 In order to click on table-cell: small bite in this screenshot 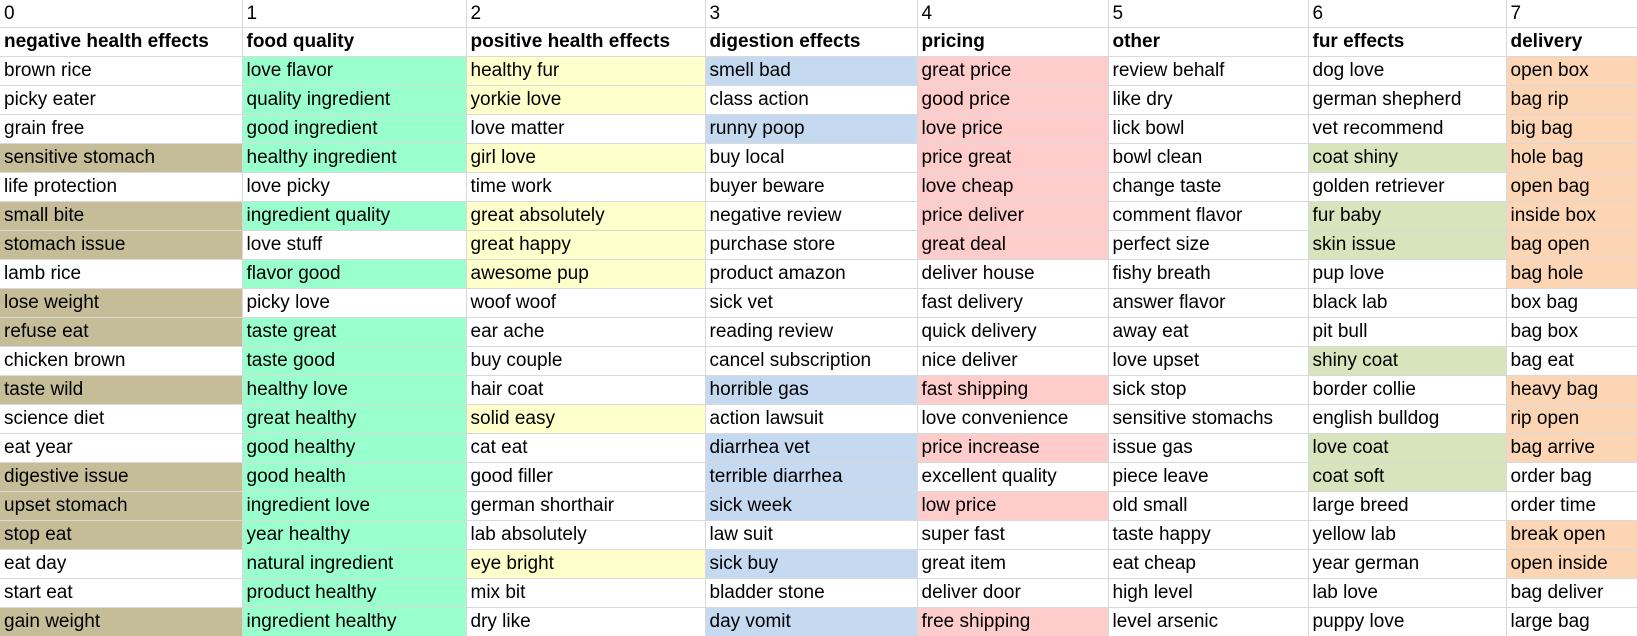, I will do `click(121, 216)`.